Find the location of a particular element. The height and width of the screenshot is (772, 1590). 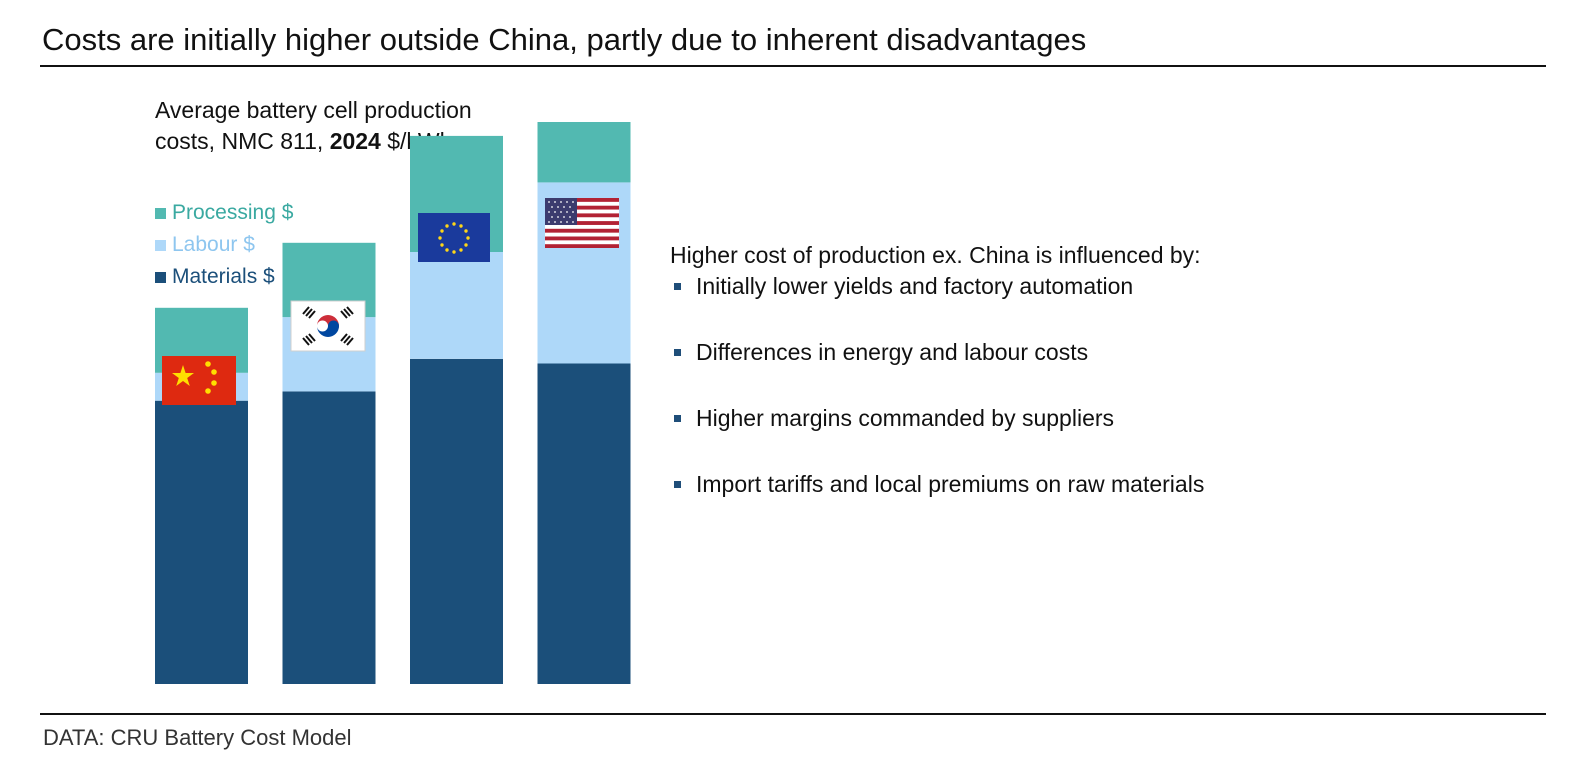

legend-label-processing: Processing $ is located at coordinates (233, 212).